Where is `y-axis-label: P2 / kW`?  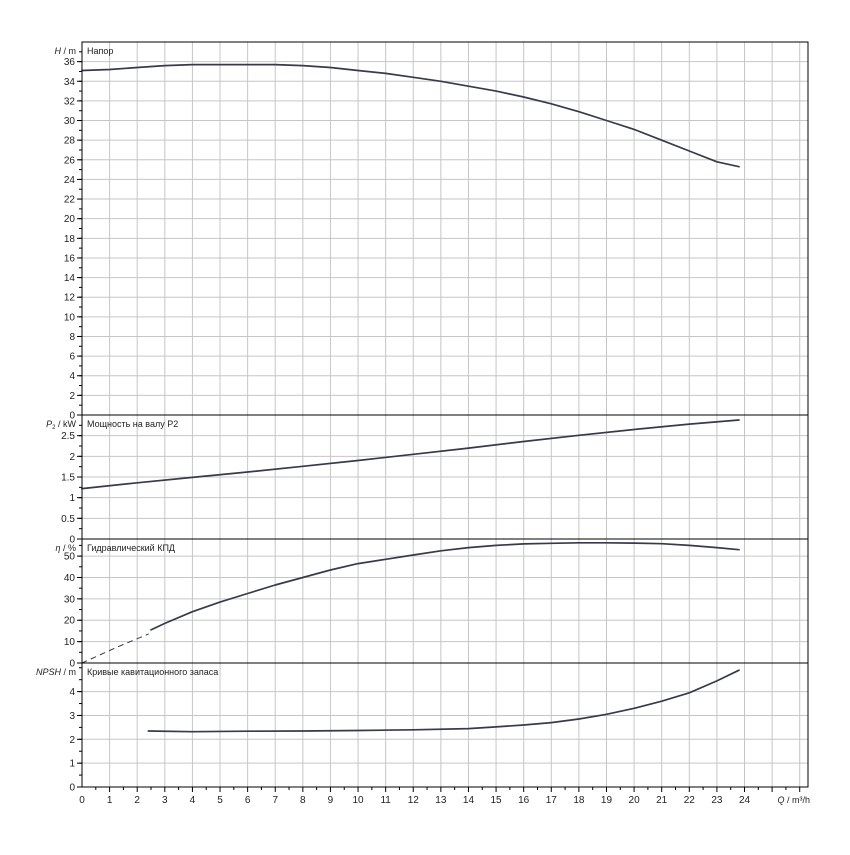 y-axis-label: P2 / kW is located at coordinates (61, 425).